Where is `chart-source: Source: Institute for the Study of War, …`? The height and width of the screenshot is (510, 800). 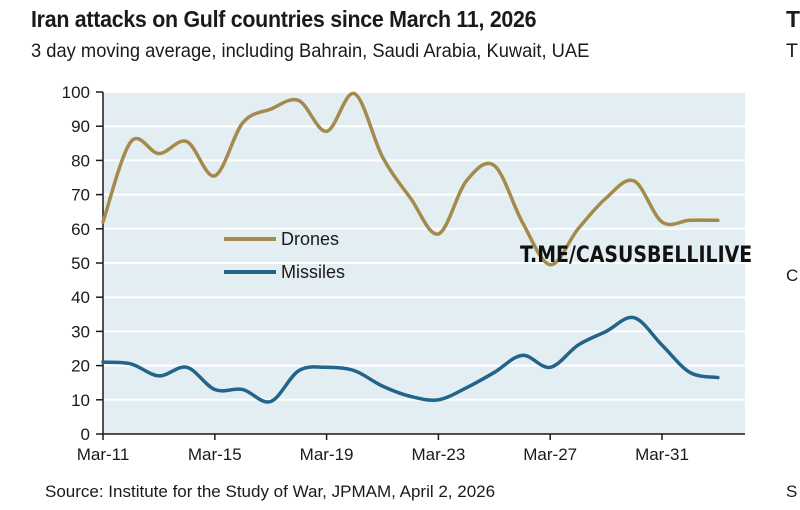 chart-source: Source: Institute for the Study of War, … is located at coordinates (270, 491).